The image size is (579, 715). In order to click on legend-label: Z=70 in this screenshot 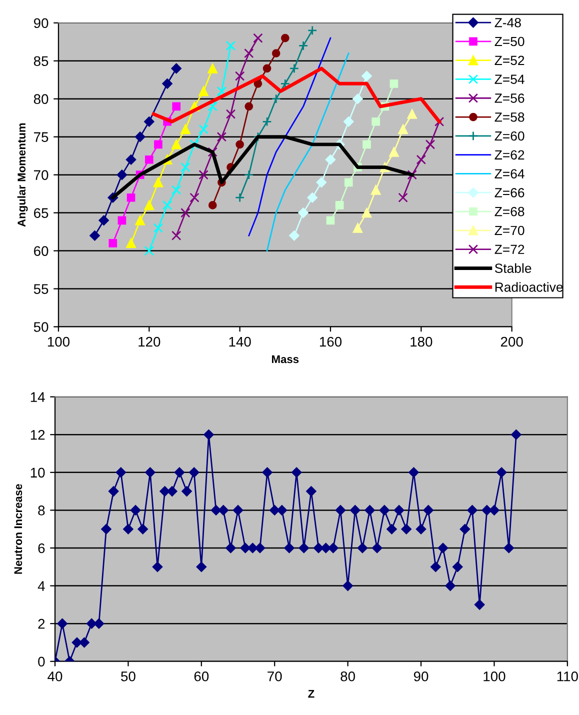, I will do `click(509, 231)`.